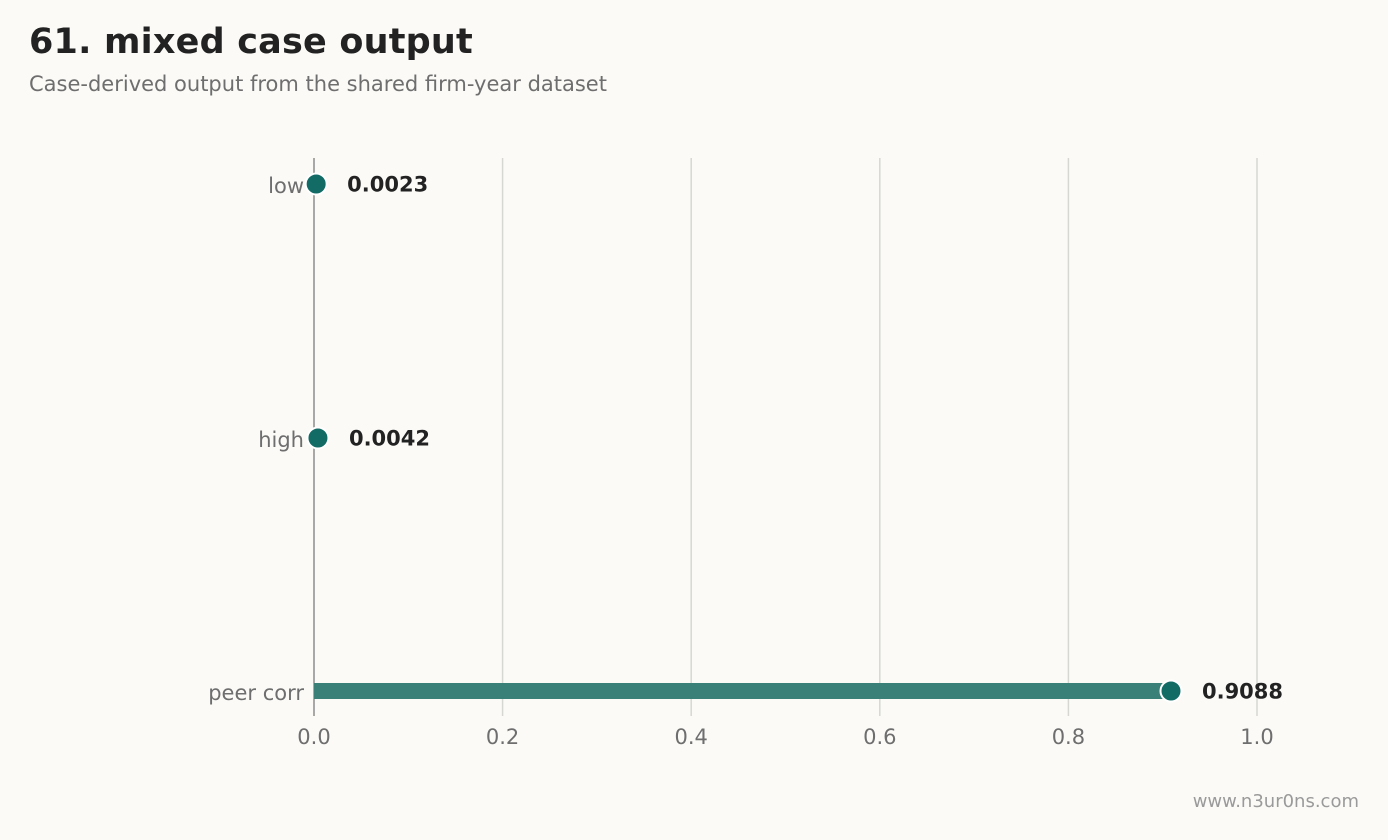 This screenshot has width=1388, height=840. What do you see at coordinates (286, 186) in the screenshot?
I see `category-label: low` at bounding box center [286, 186].